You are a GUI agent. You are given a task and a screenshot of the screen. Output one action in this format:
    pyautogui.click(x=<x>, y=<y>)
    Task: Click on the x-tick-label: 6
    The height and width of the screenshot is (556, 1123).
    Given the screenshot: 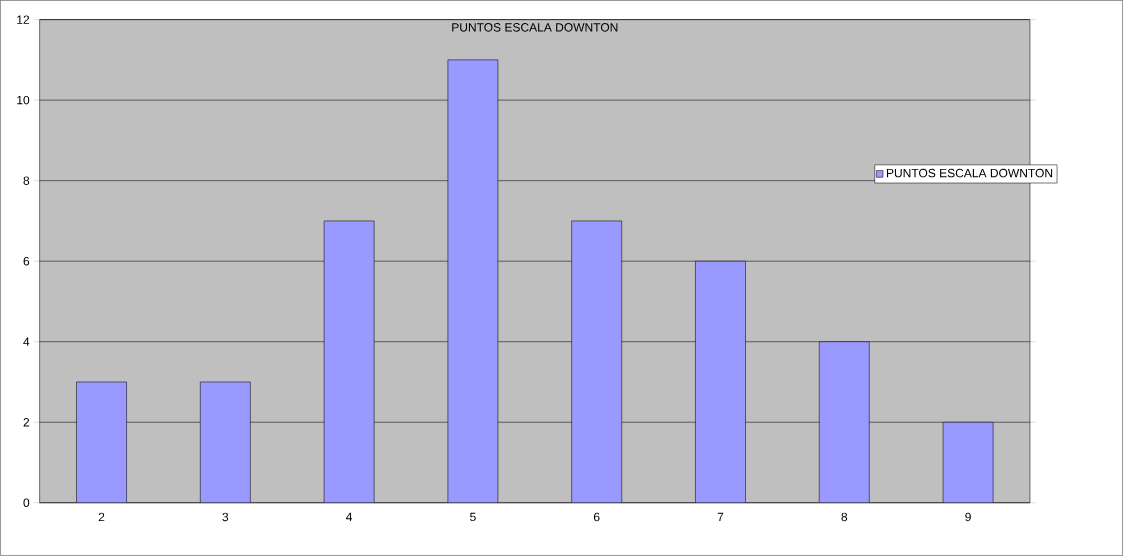 What is the action you would take?
    pyautogui.click(x=596, y=517)
    